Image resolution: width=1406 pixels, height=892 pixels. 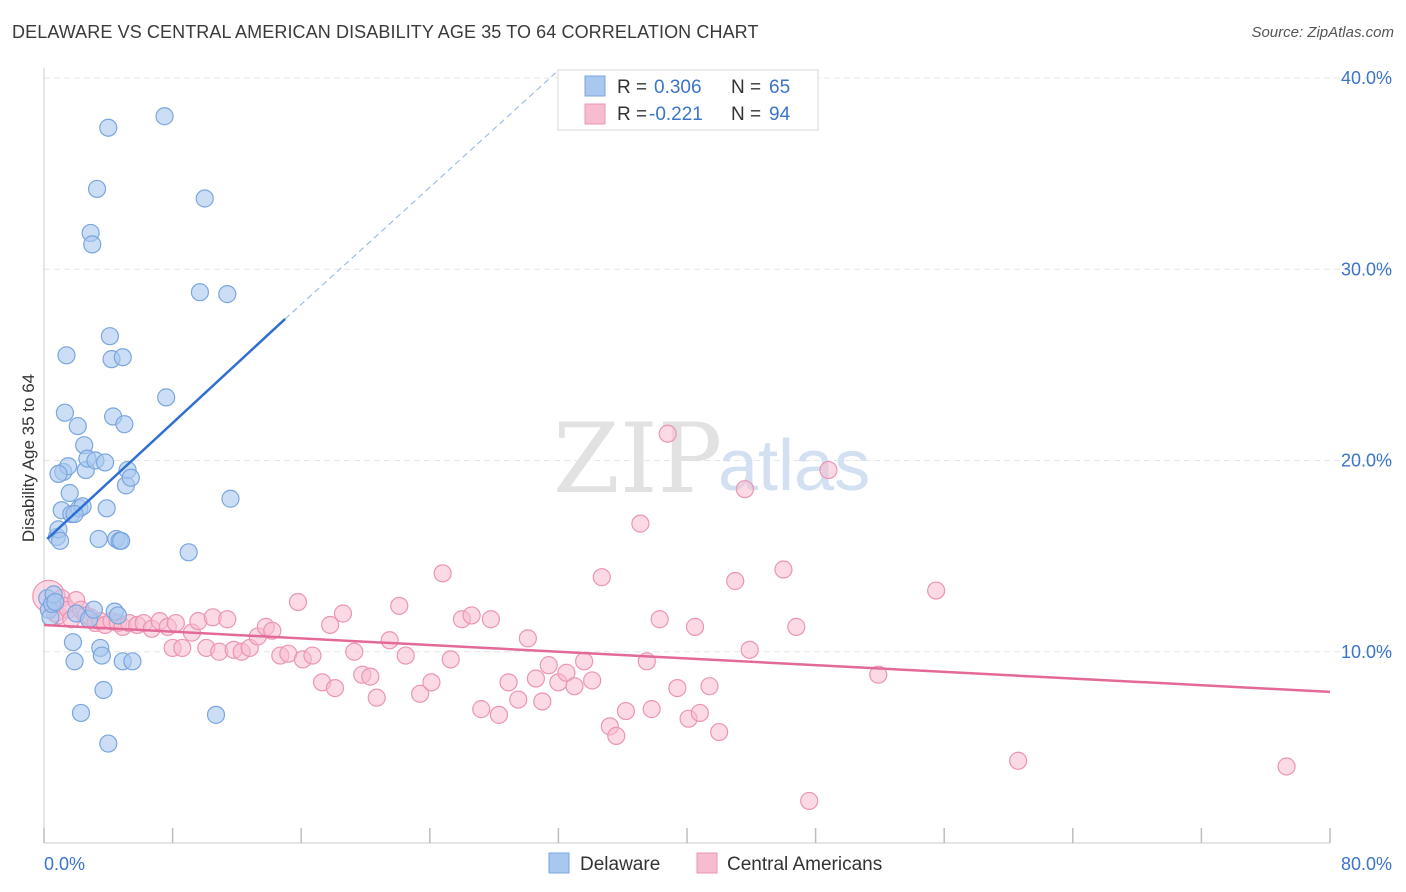 What do you see at coordinates (707, 863) in the screenshot?
I see `bottom-legend-swatch-central` at bounding box center [707, 863].